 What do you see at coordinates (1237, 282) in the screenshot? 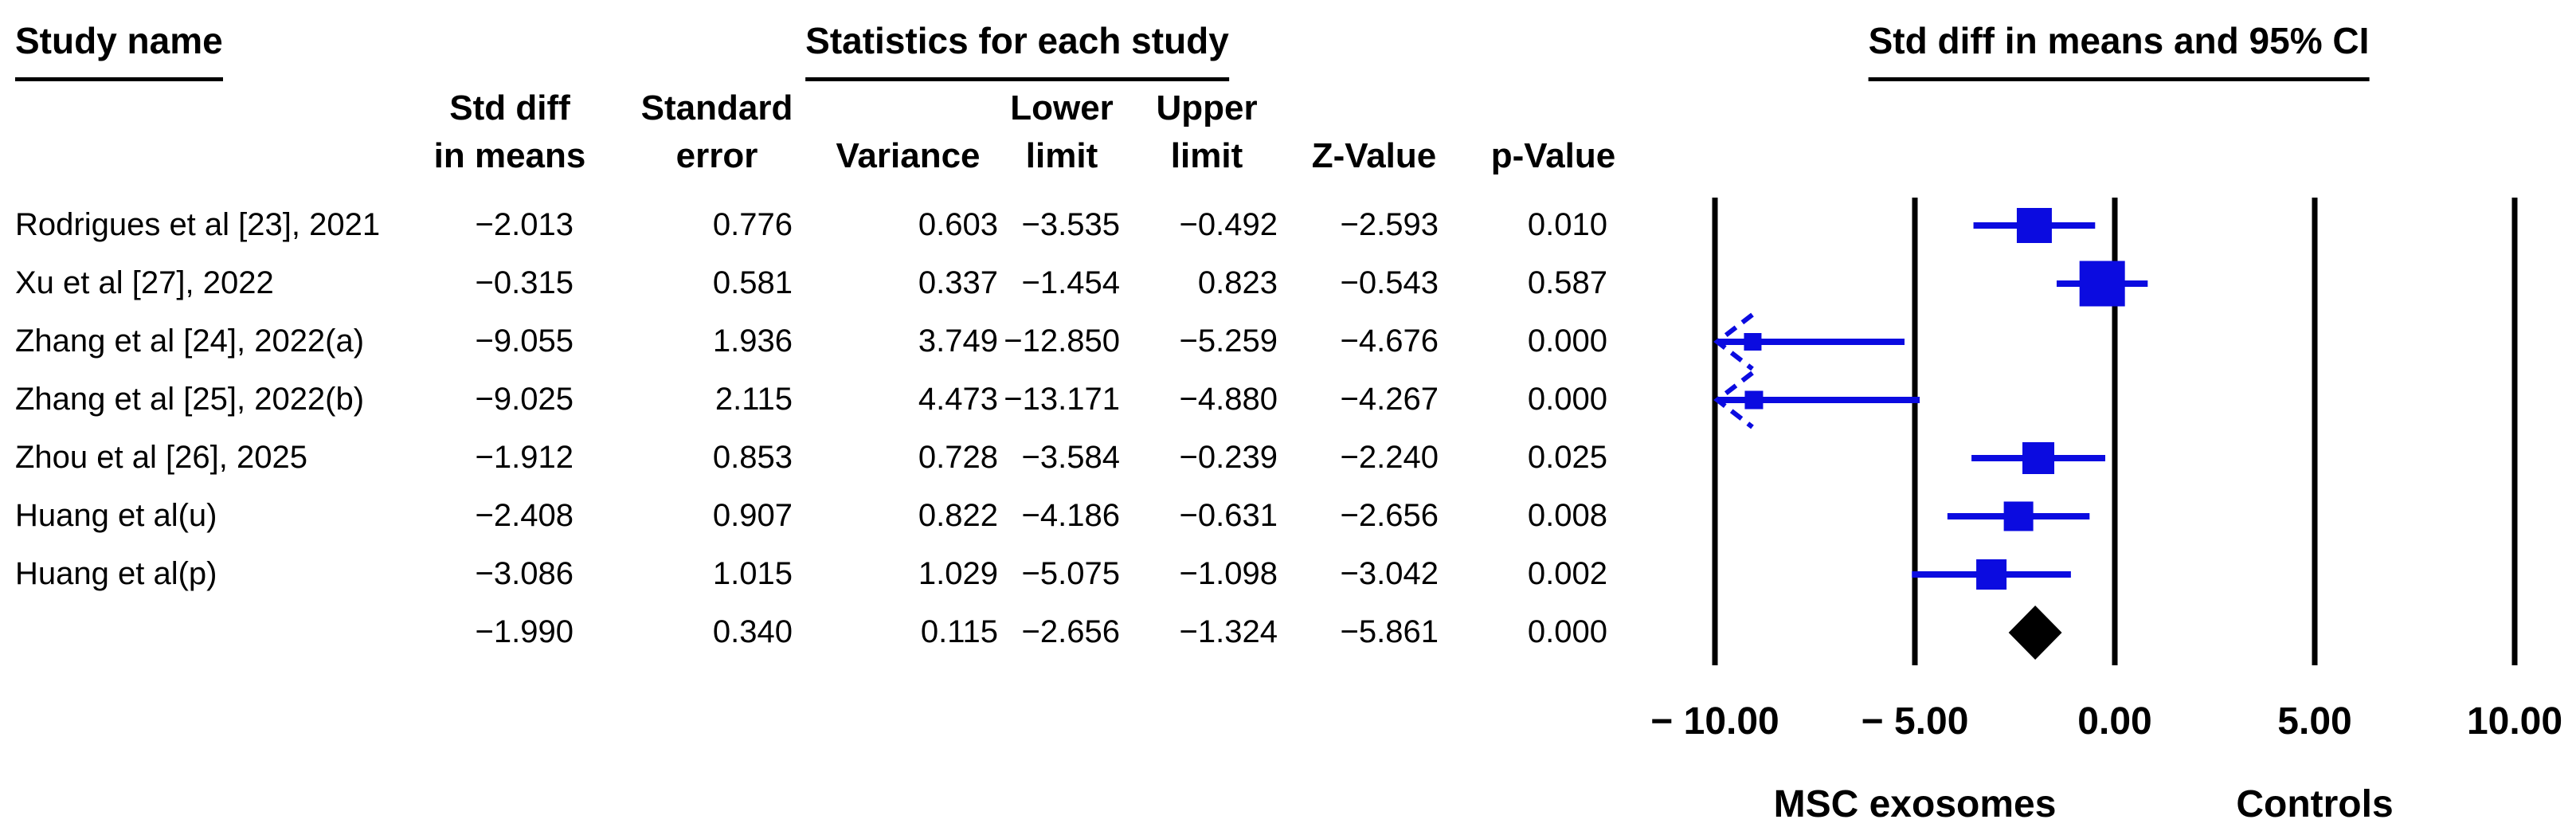
I see `study-value-col4: 0.823` at bounding box center [1237, 282].